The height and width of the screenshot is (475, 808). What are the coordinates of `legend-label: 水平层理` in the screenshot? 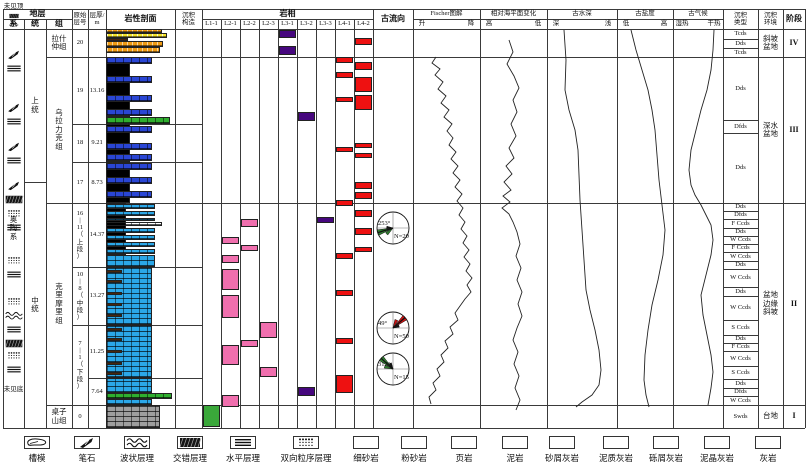 It's located at (242, 458).